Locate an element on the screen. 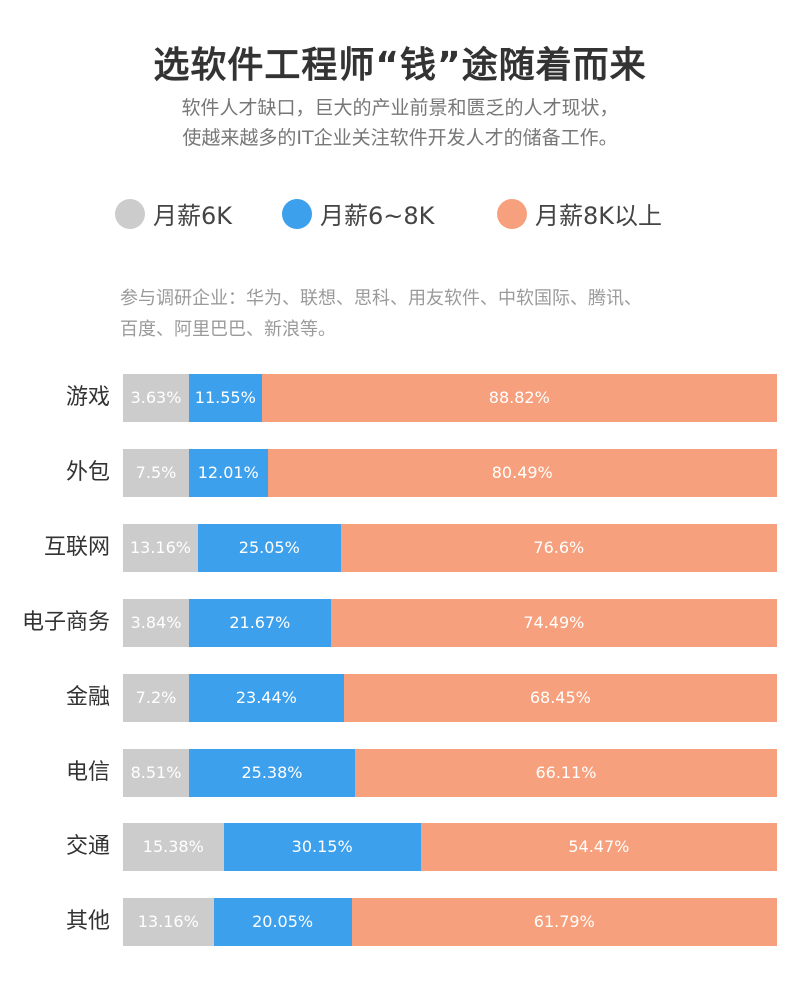 This screenshot has width=800, height=999. stacked-bar: 13.16% 25.05% 76.6% is located at coordinates (450, 547).